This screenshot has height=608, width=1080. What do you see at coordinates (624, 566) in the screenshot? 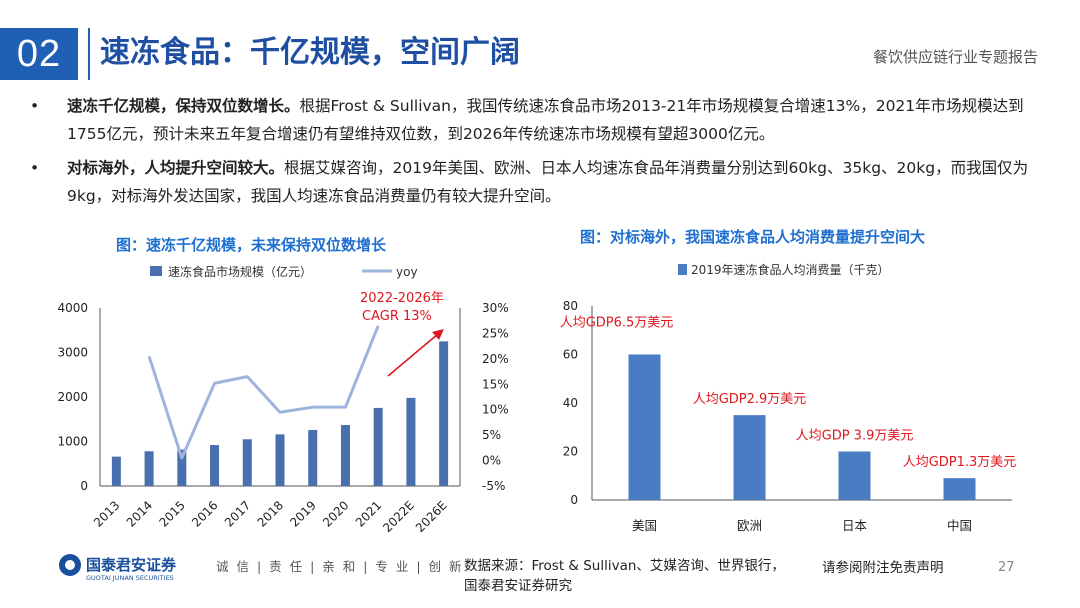
I see `source-line: 数据来源：Frost & Sullivan、艾媒咨询、世界银行，` at bounding box center [624, 566].